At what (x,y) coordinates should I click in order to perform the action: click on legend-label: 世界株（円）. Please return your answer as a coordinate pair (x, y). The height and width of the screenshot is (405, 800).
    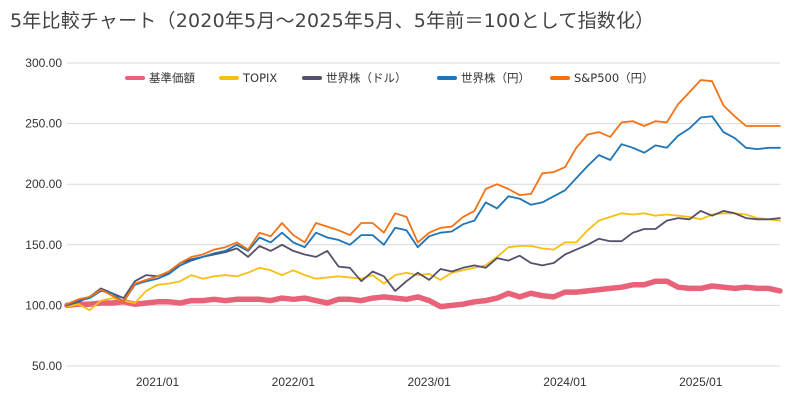
    Looking at the image, I should click on (495, 78).